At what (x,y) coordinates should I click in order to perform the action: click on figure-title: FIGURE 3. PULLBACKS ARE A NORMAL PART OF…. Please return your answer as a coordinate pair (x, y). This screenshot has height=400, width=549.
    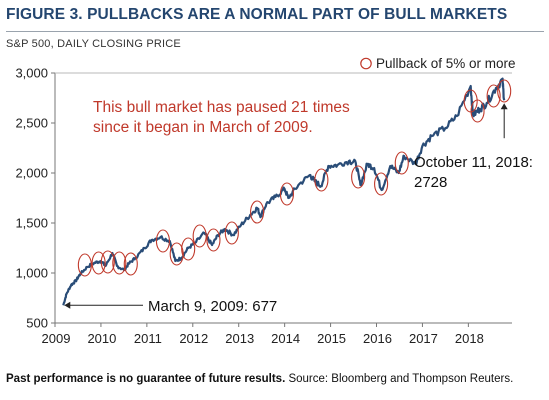
    Looking at the image, I should click on (257, 14).